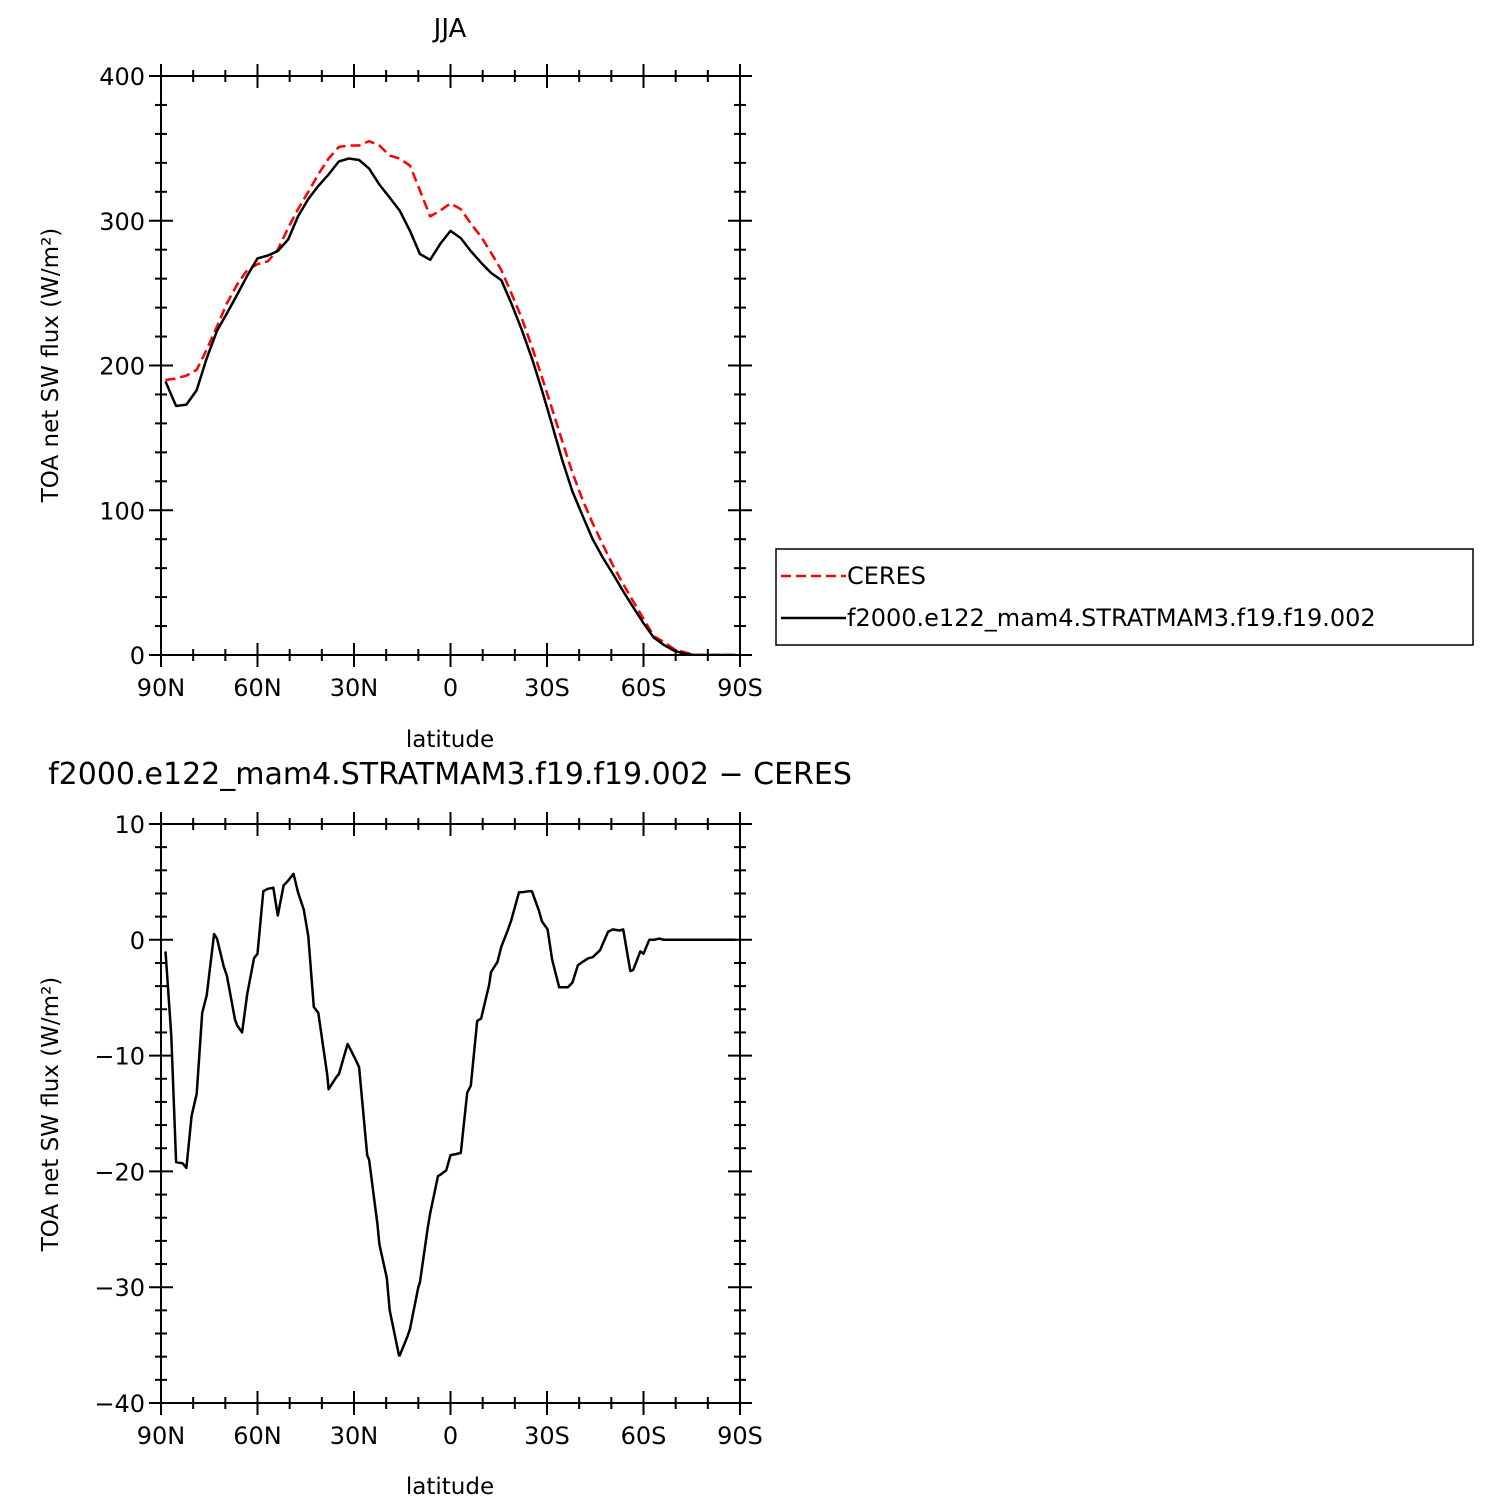 The height and width of the screenshot is (1508, 1508). I want to click on legend-label-model: f2000.e122_mam4.STRATMAM3.f19.f19.002, so click(1111, 618).